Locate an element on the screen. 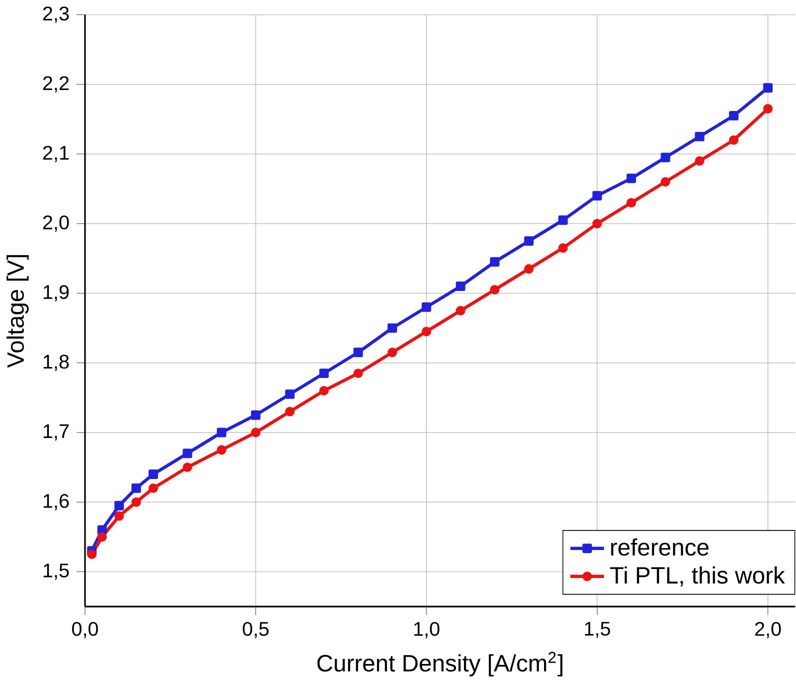 The image size is (796, 683). x-tick-label: 1,0 is located at coordinates (427, 630).